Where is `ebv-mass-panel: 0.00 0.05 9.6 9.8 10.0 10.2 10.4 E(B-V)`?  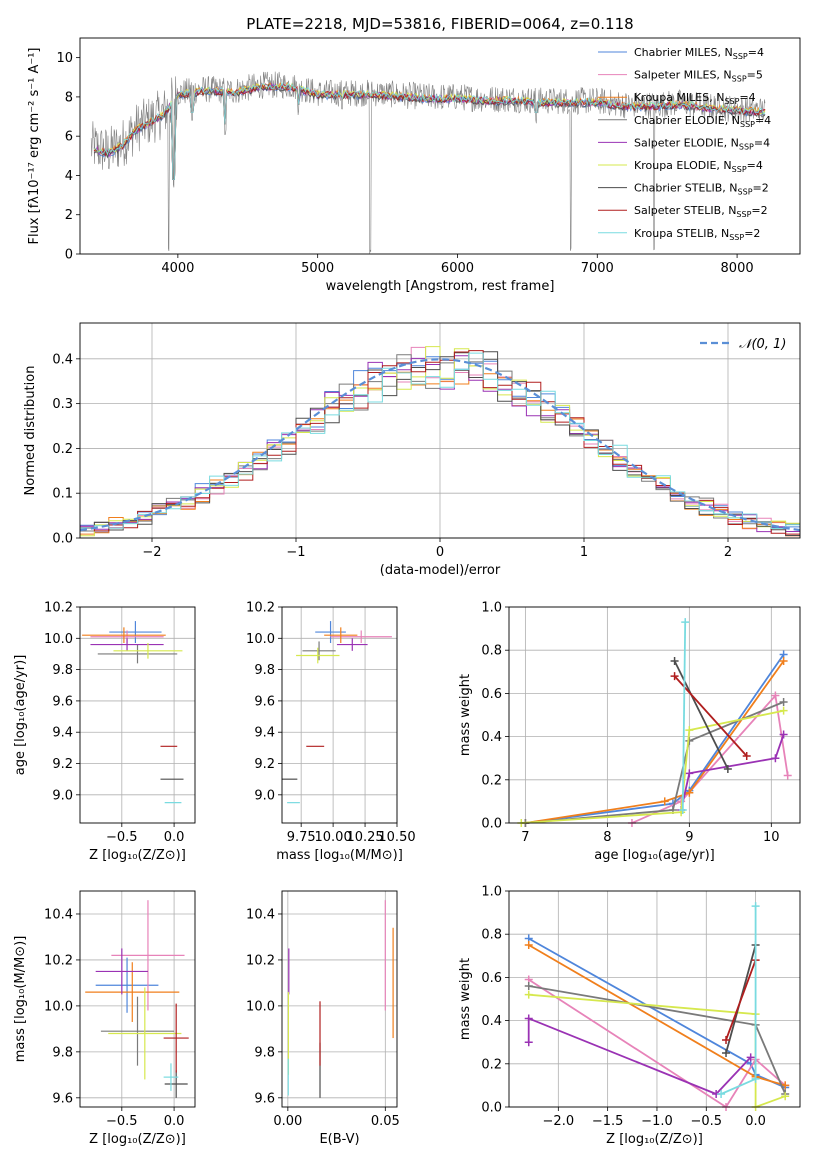
ebv-mass-panel: 0.00 0.05 9.6 9.8 10.0 10.2 10.4 E(B-V) is located at coordinates (323, 1018).